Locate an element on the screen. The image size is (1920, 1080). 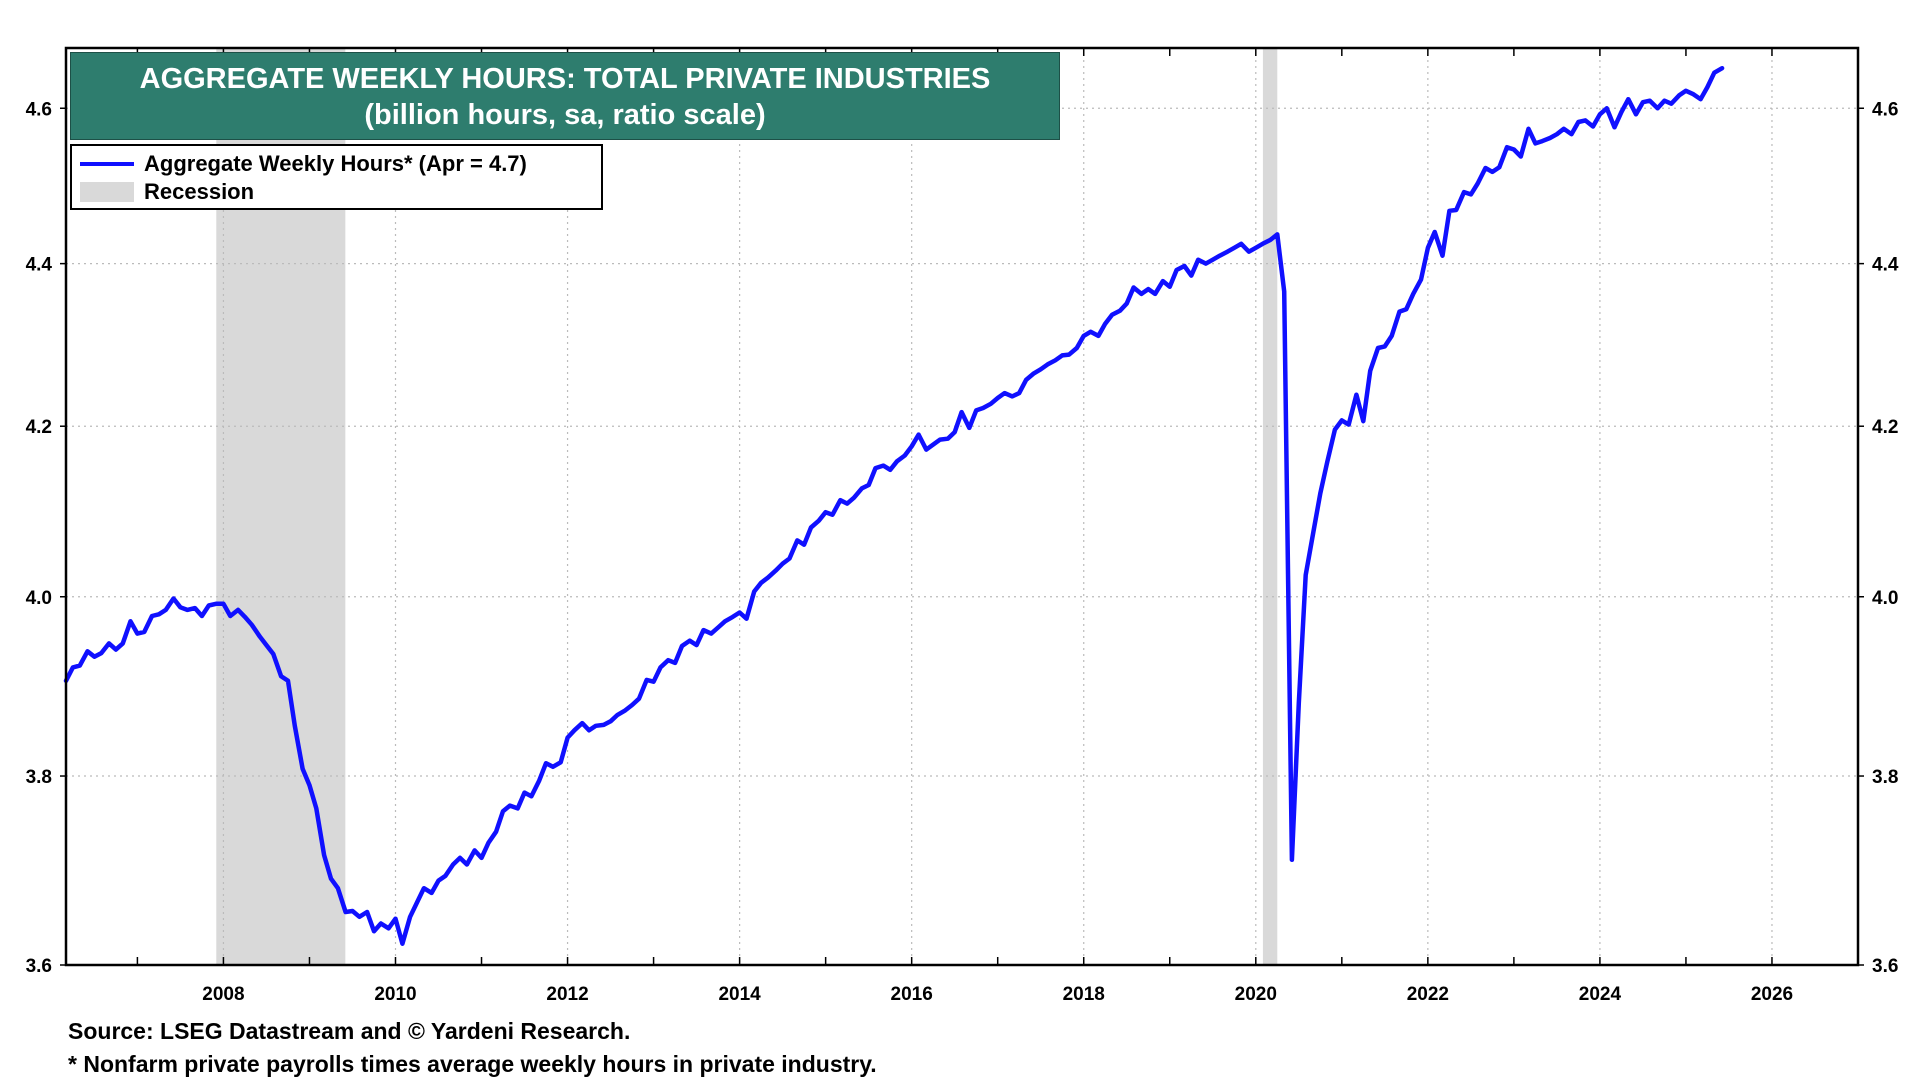
legend-item-recession: Recession is located at coordinates (167, 192).